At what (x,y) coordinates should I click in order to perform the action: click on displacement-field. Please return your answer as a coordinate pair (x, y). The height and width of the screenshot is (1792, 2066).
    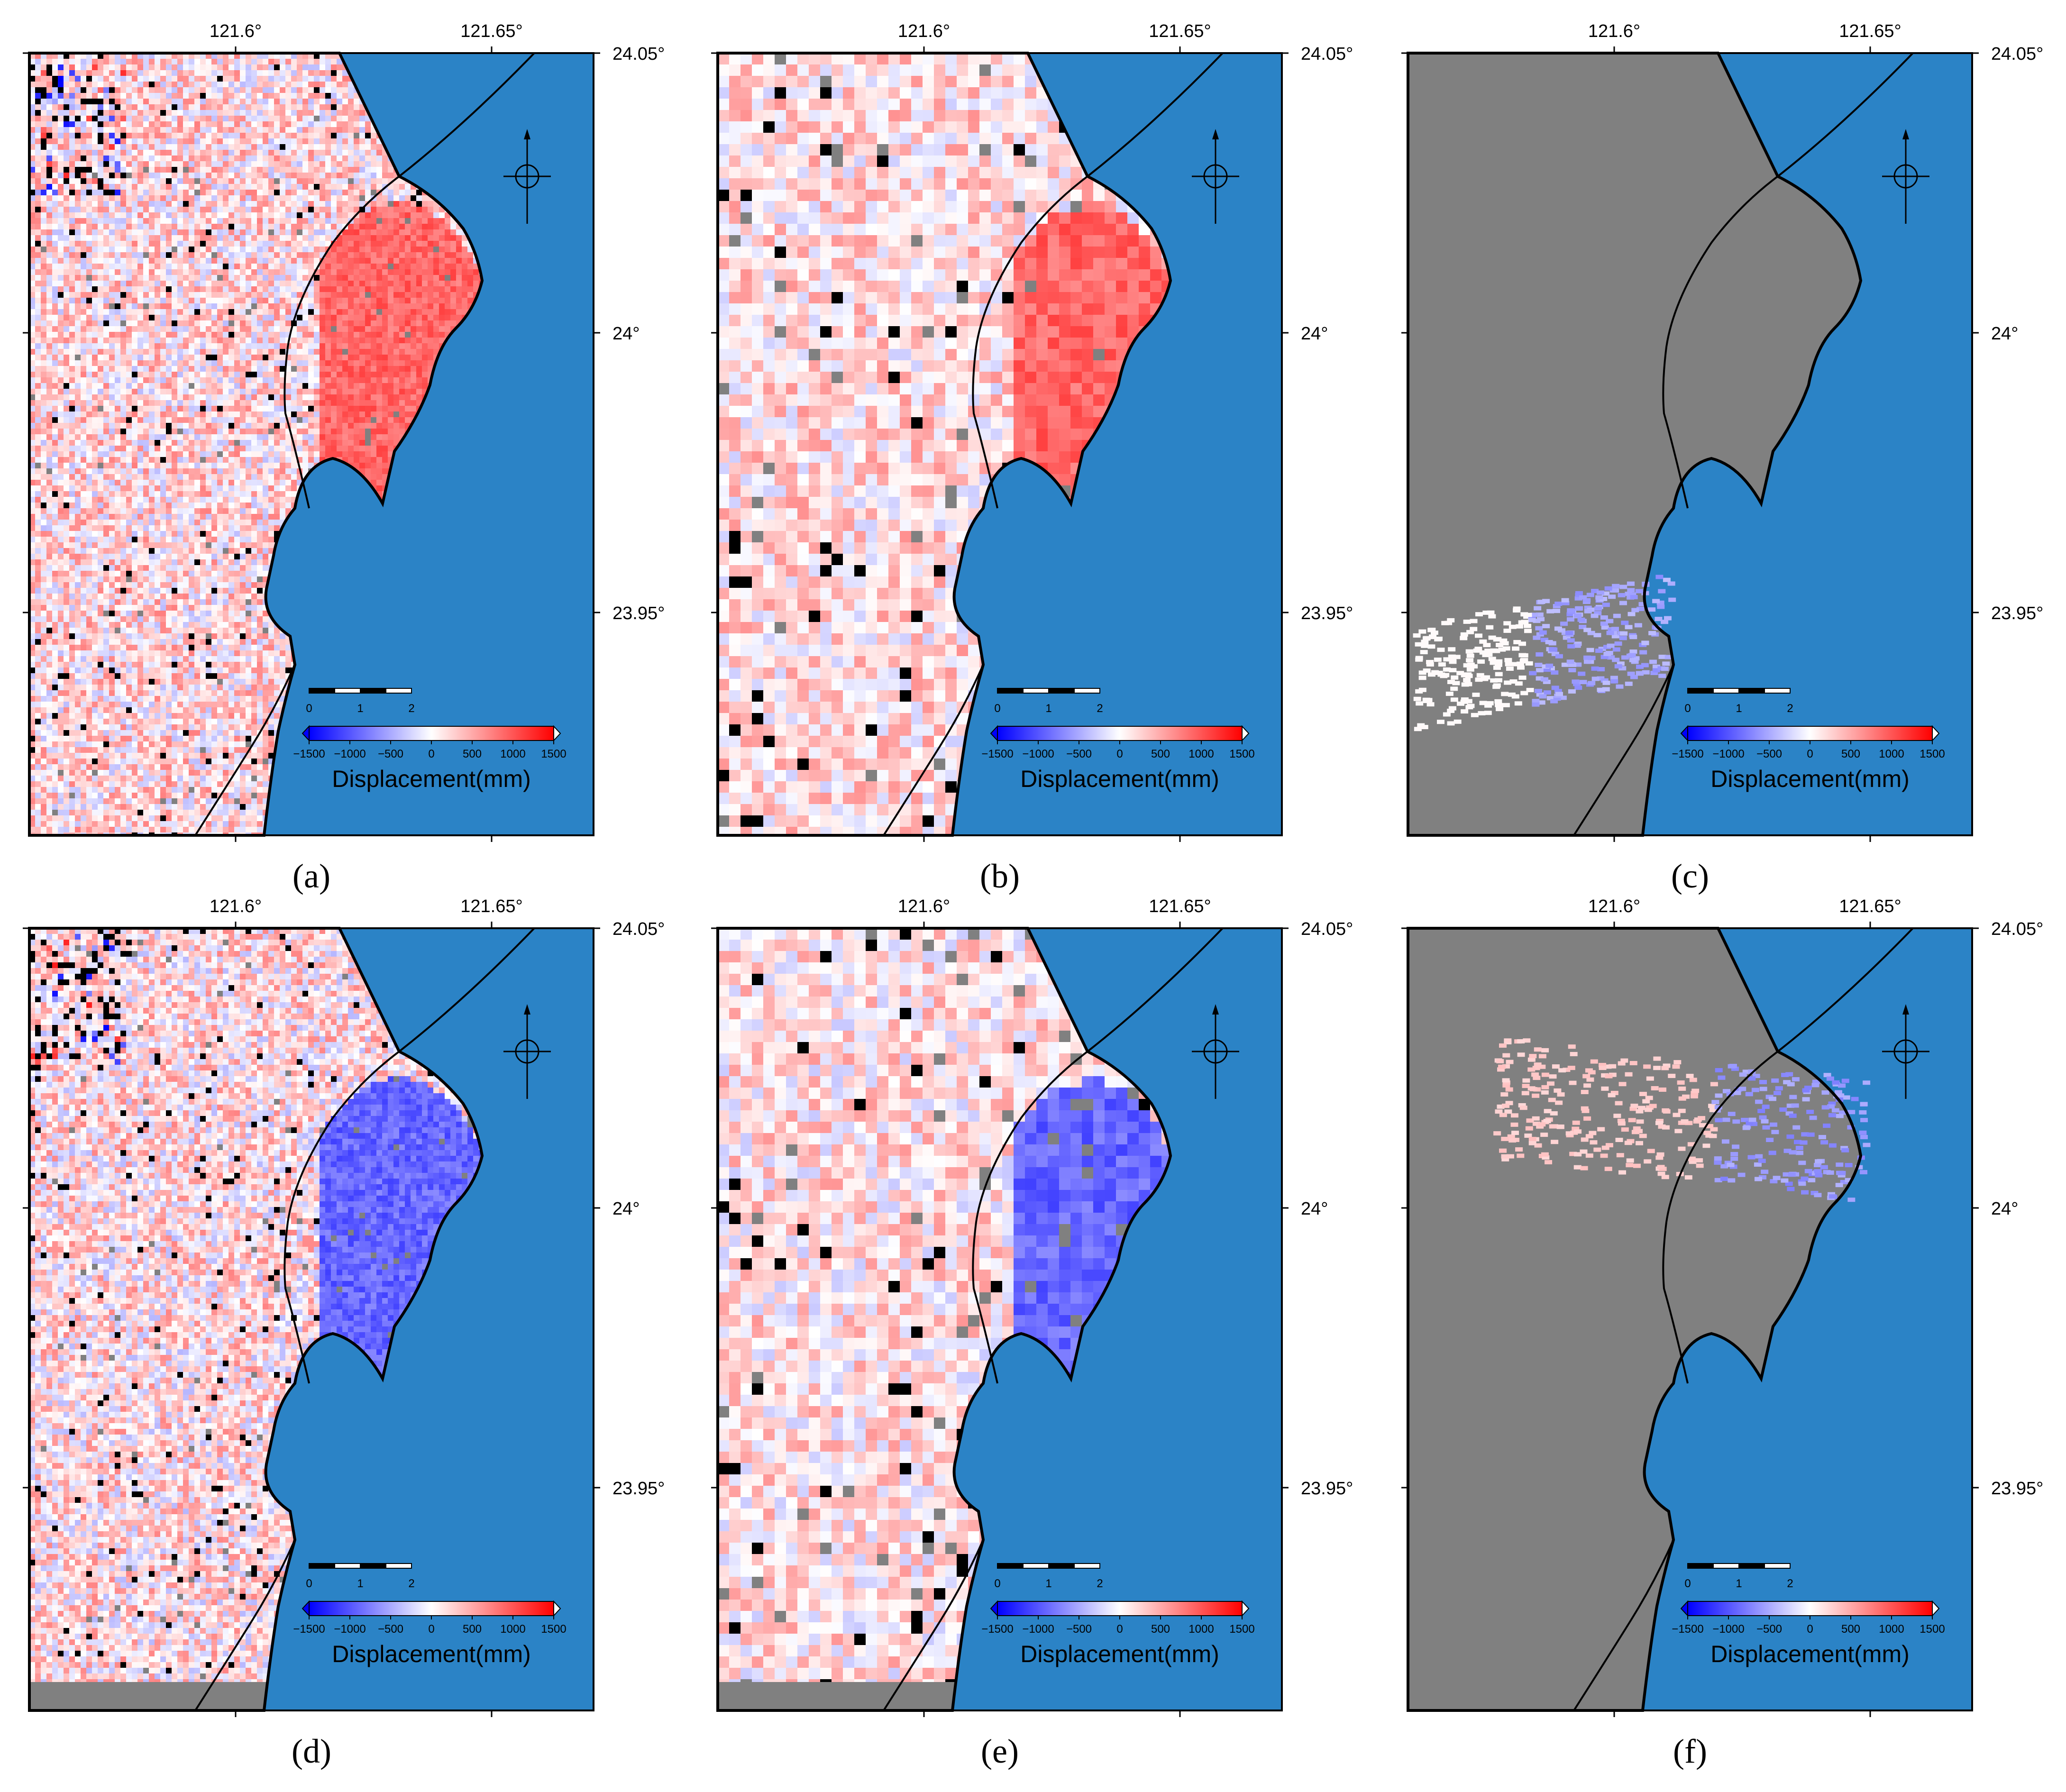
    Looking at the image, I should click on (944, 444).